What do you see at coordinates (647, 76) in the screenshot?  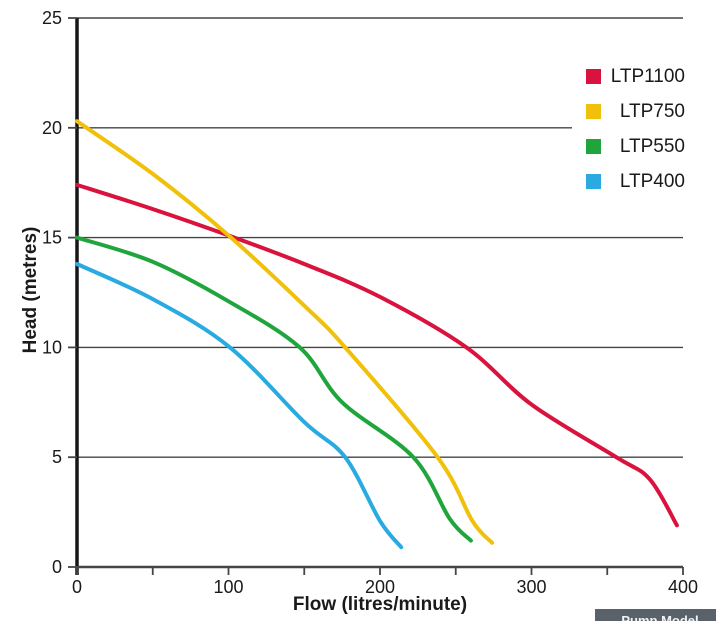 I see `legend-label: LTP1100` at bounding box center [647, 76].